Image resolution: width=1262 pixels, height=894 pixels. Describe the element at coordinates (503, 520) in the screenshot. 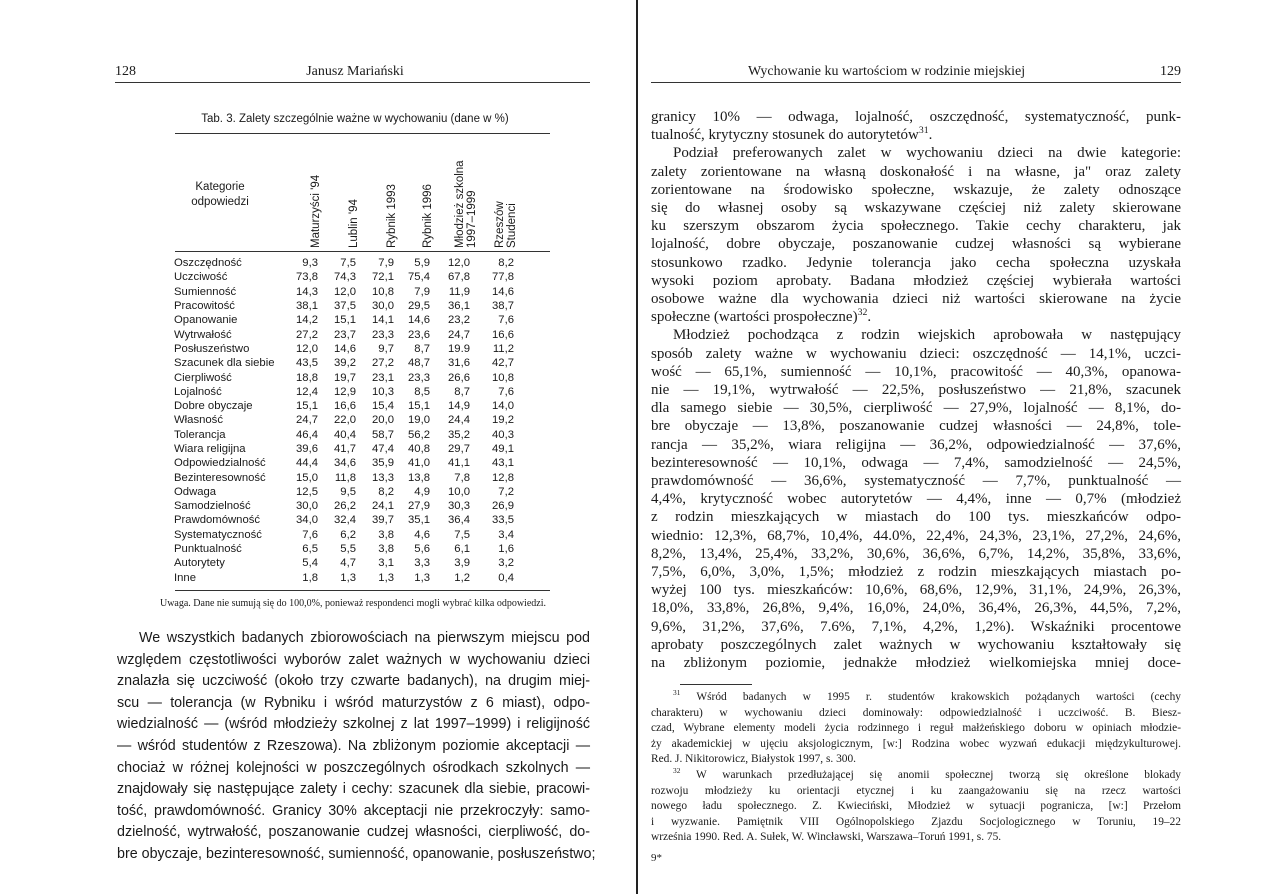

I see `cell-value: 33,5` at that location.